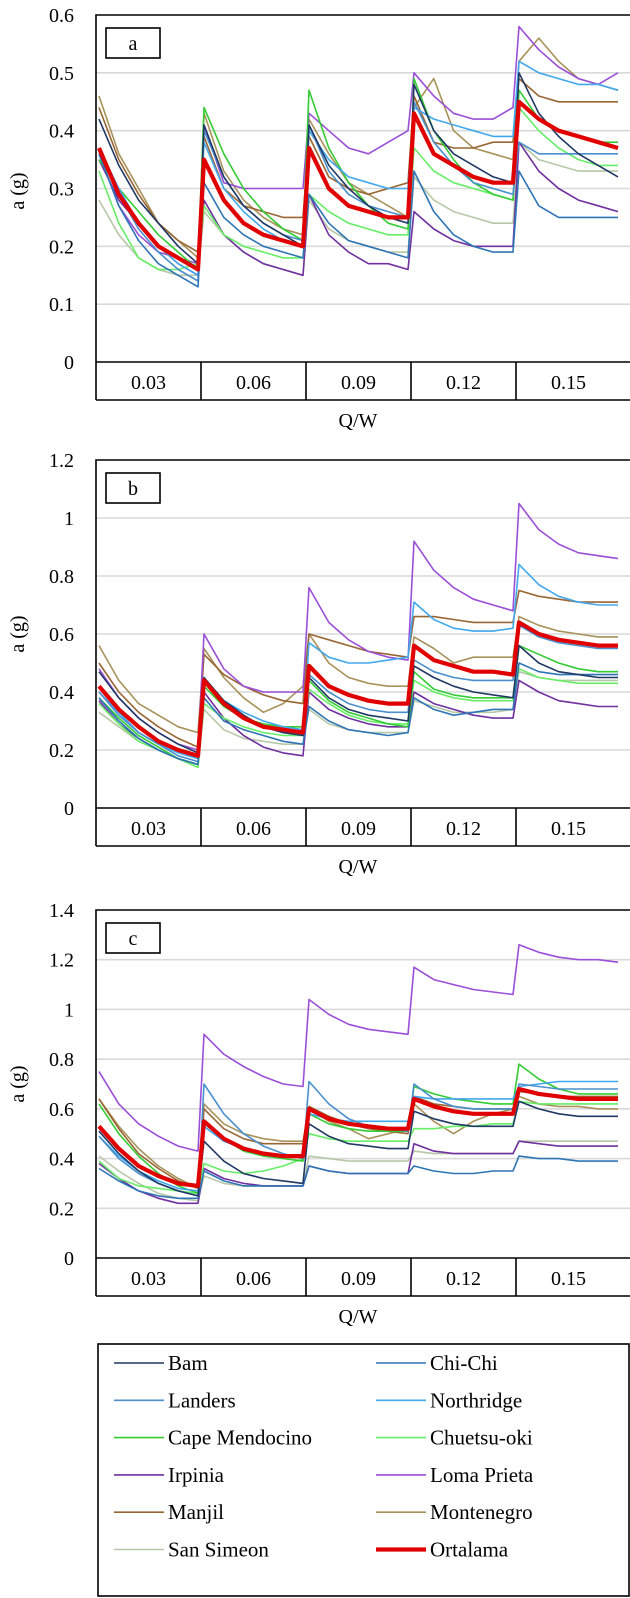 This screenshot has height=1598, width=630. I want to click on legend-item-manjil: Manjil, so click(169, 1512).